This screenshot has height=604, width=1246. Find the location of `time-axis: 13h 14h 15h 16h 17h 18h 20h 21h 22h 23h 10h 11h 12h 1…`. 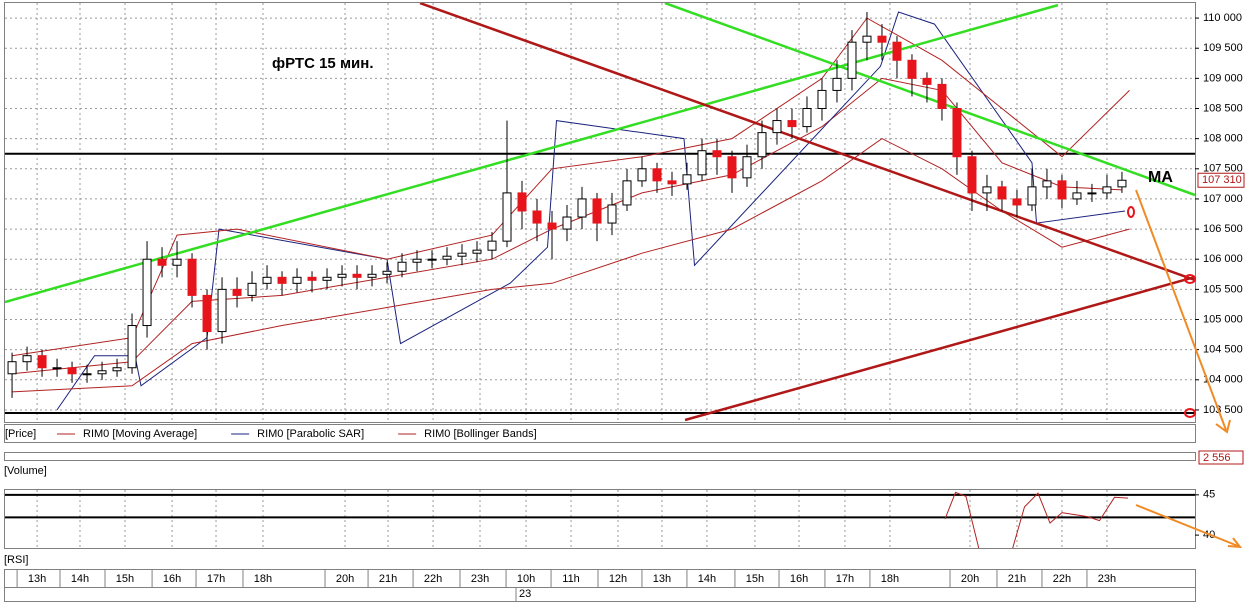

time-axis: 13h 14h 15h 16h 17h 18h 20h 21h 22h 23h 10h 11h 12h 1… is located at coordinates (566, 585).